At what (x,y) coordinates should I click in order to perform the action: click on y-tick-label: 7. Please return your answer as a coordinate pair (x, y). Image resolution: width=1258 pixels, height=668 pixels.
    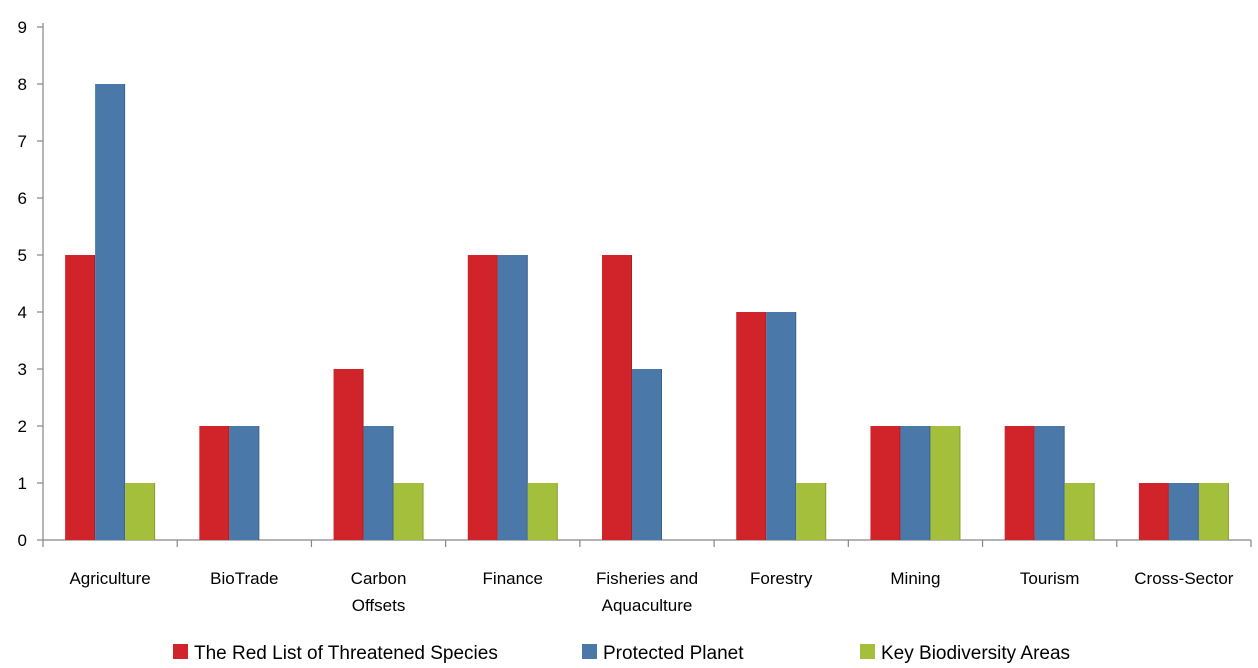
    Looking at the image, I should click on (22, 141).